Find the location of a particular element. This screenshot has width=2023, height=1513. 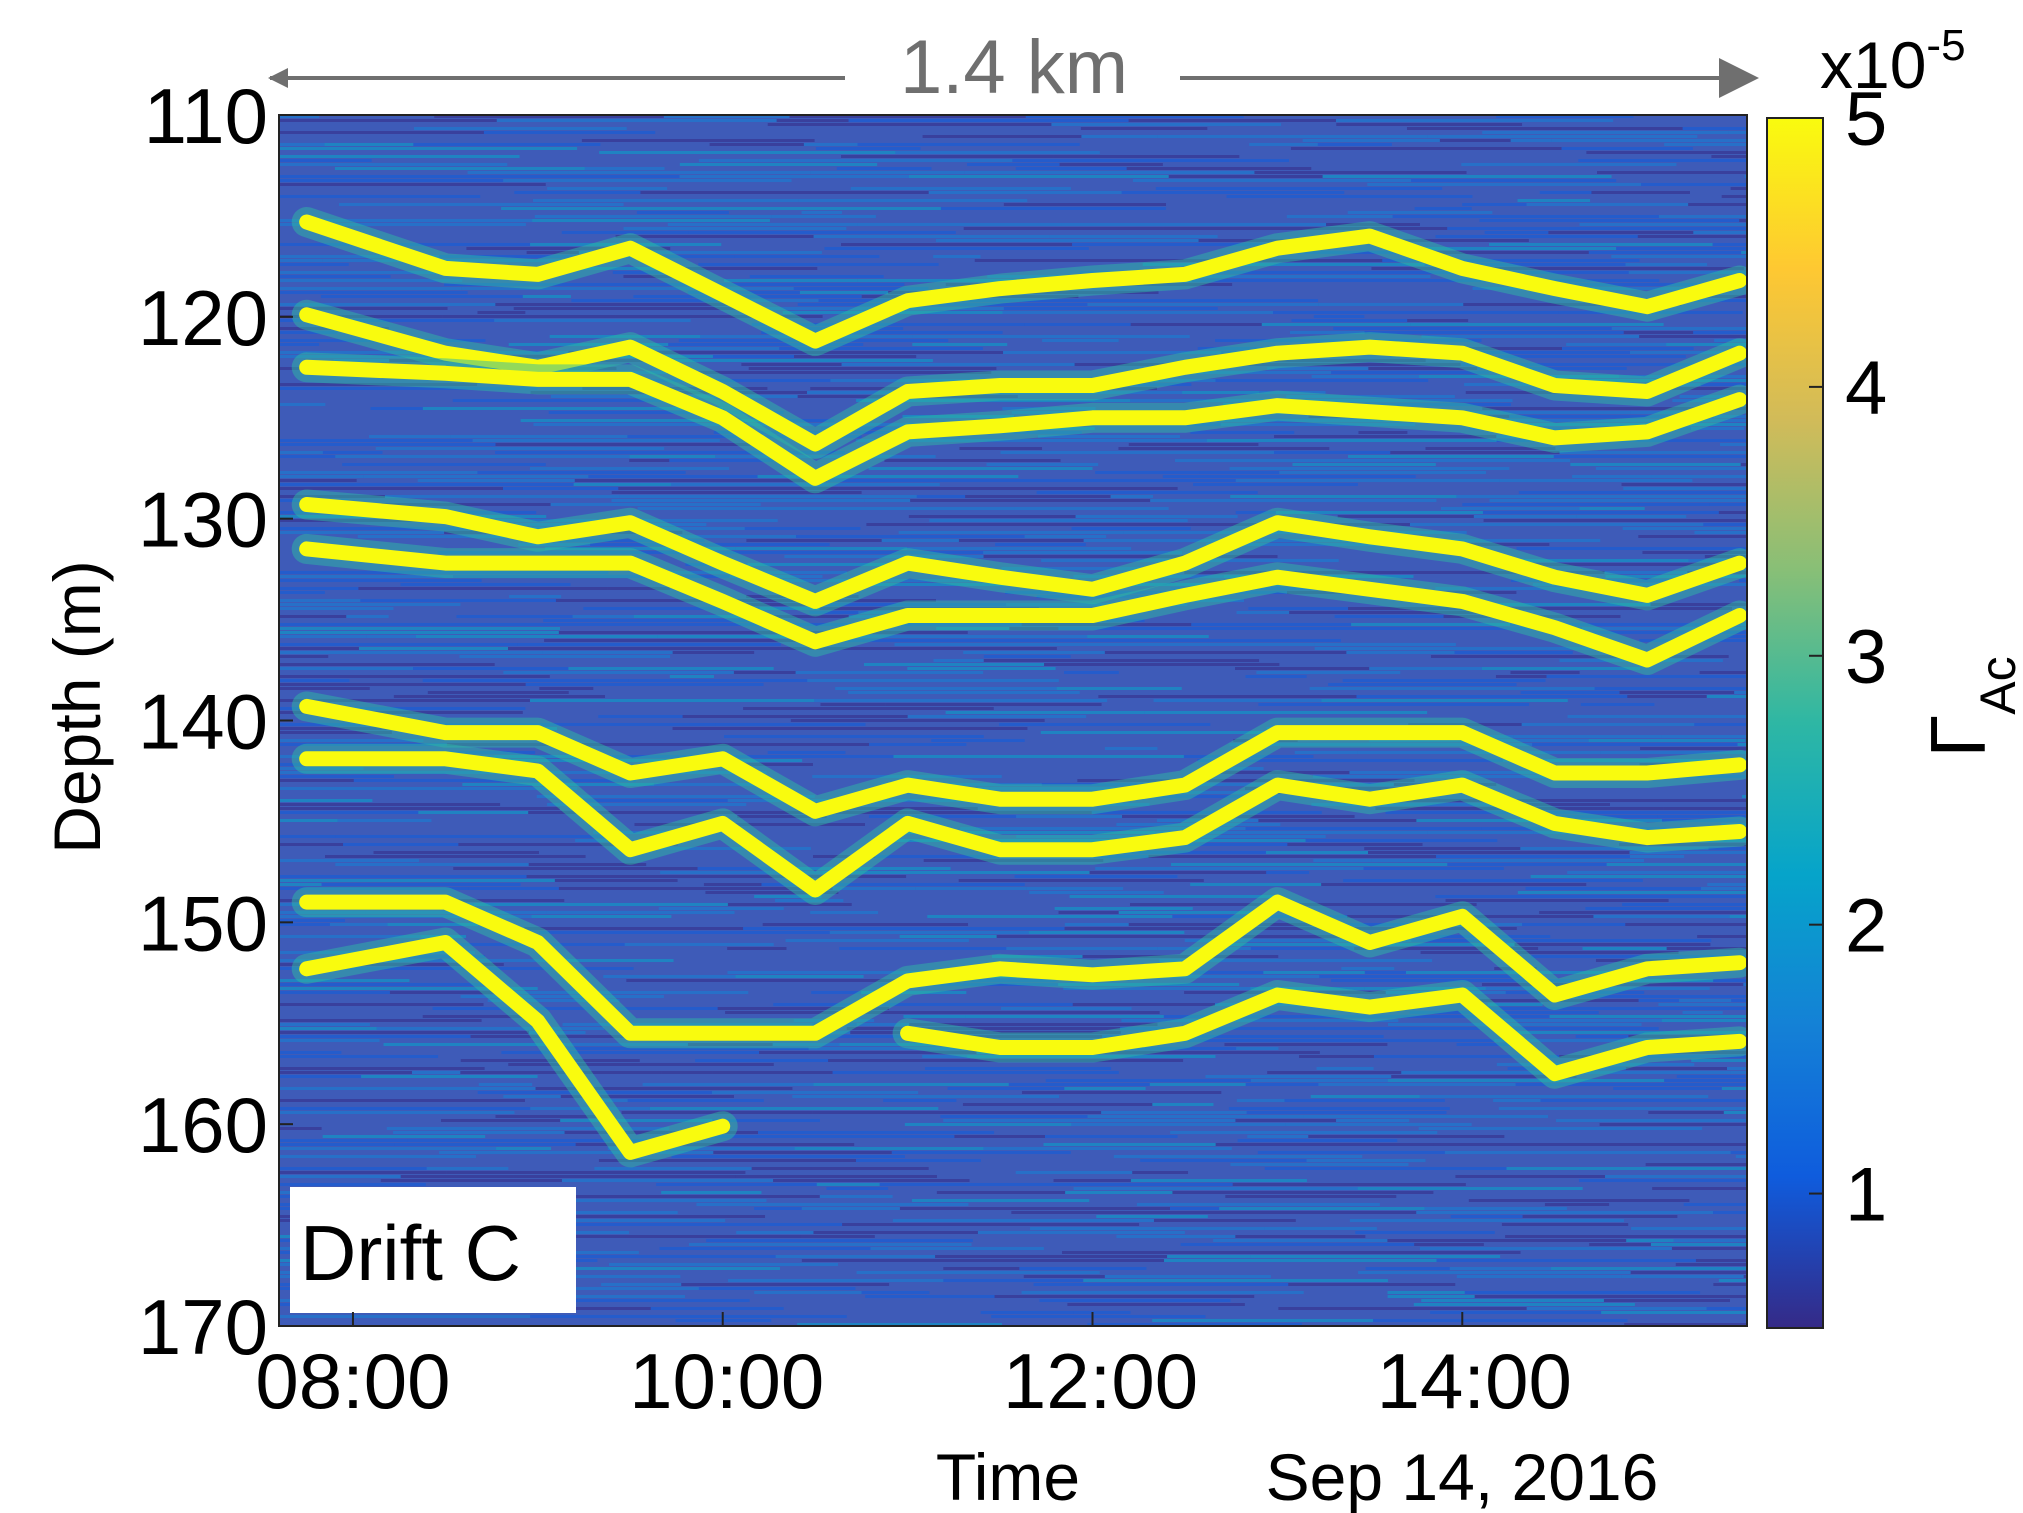

y-axis-label: Depth (m) is located at coordinates (77, 706).